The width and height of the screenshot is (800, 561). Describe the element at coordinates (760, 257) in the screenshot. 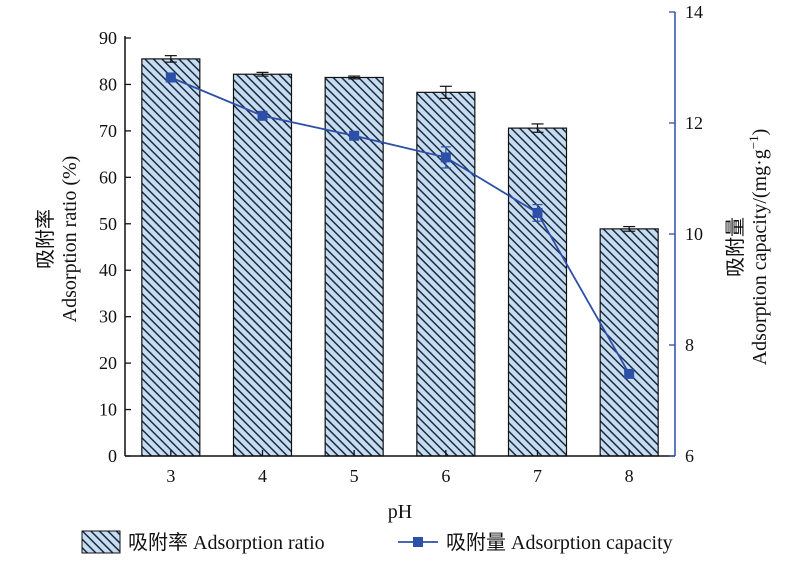

I see `right-axis-title-en: Adsorption capacity/(mg·g` at that location.